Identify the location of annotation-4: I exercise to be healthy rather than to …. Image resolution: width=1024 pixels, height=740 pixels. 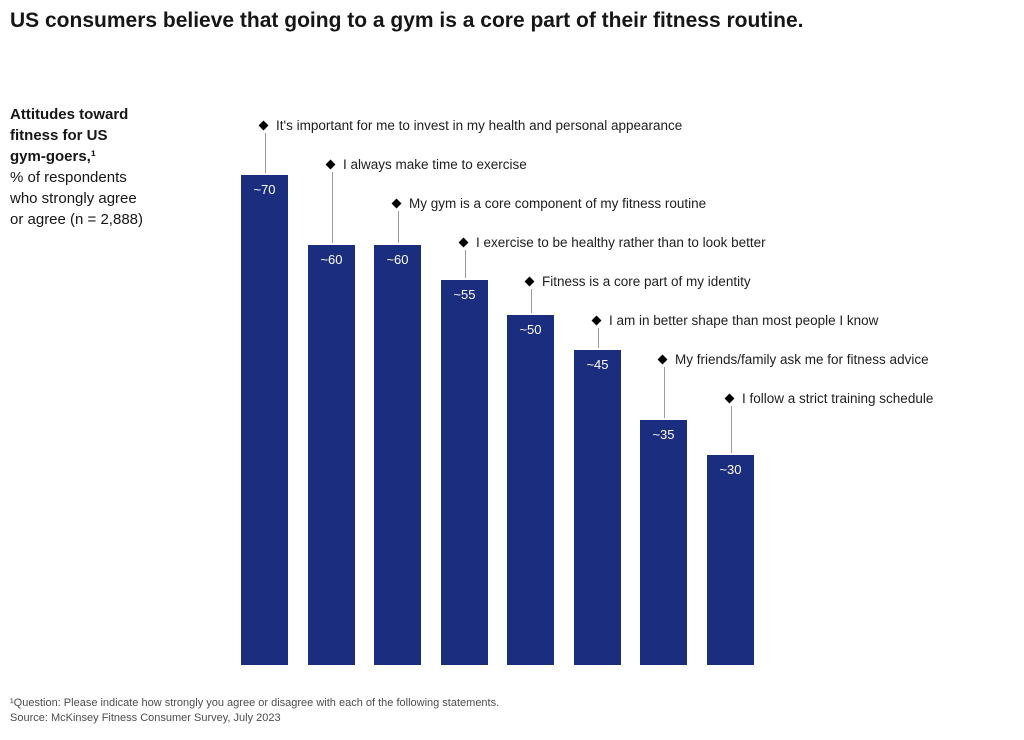
(612, 243).